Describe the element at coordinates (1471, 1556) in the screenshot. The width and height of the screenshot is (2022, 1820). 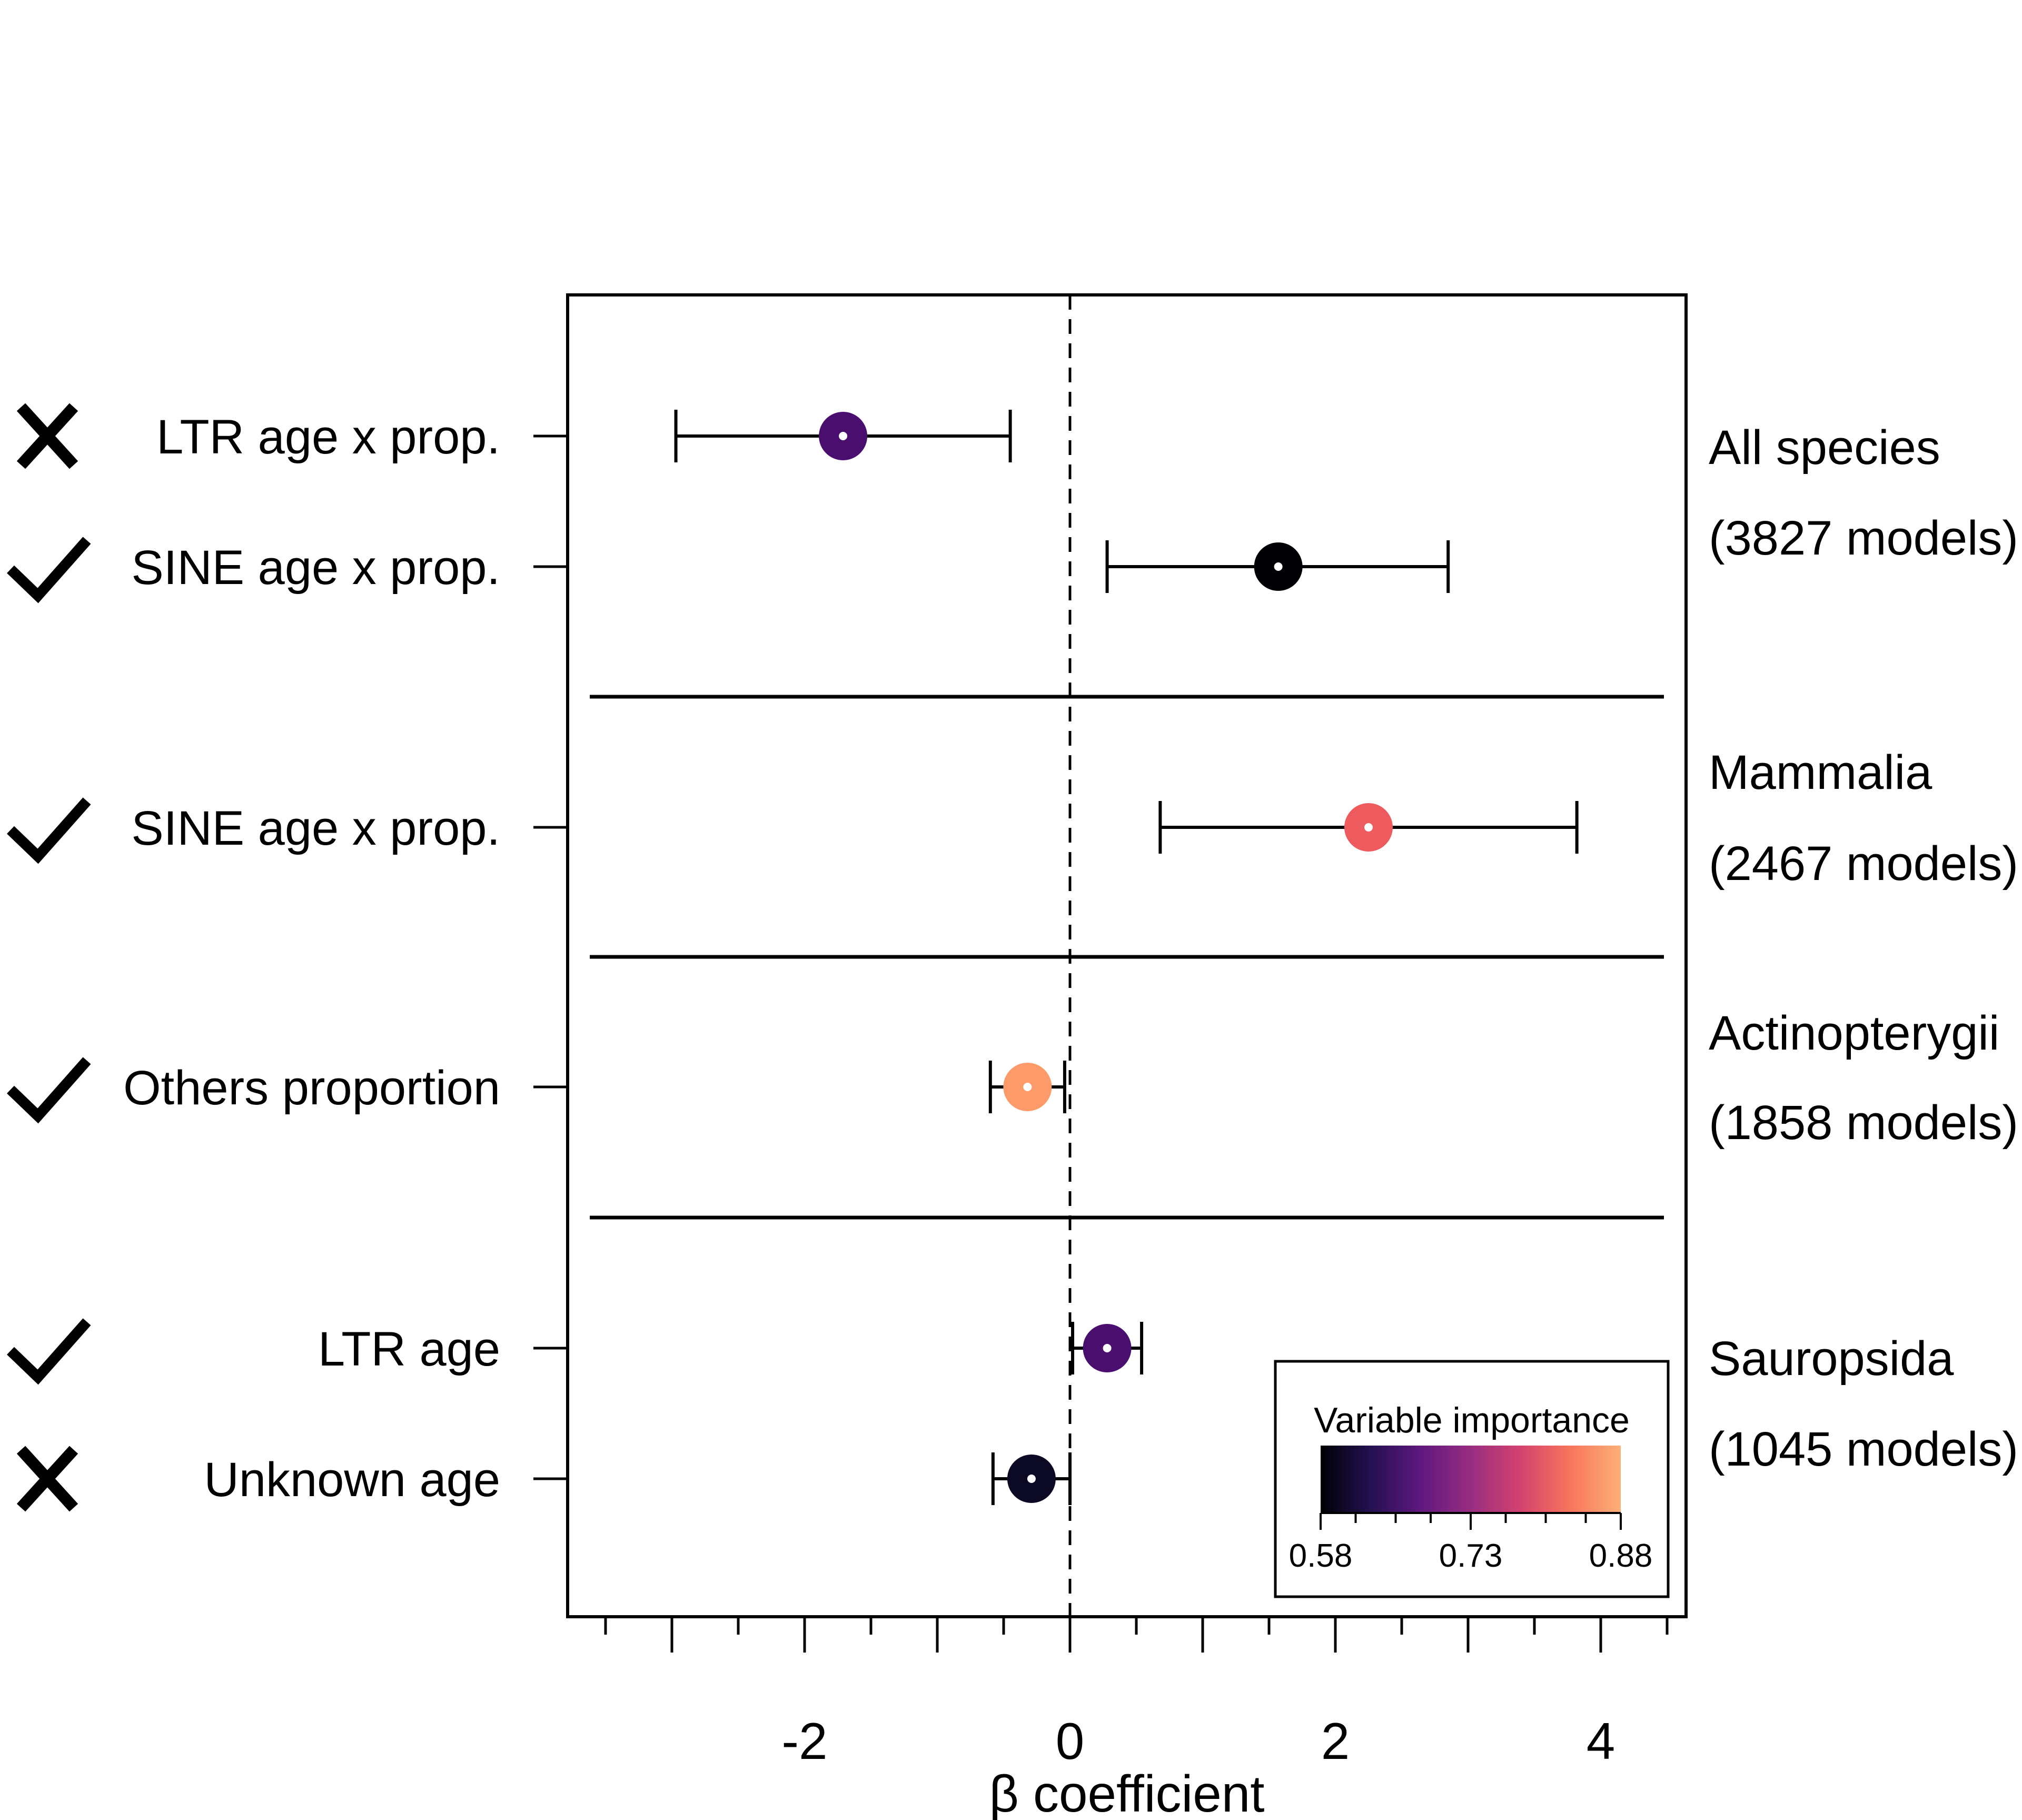
I see `colorbar-tick-label: 0.73` at that location.